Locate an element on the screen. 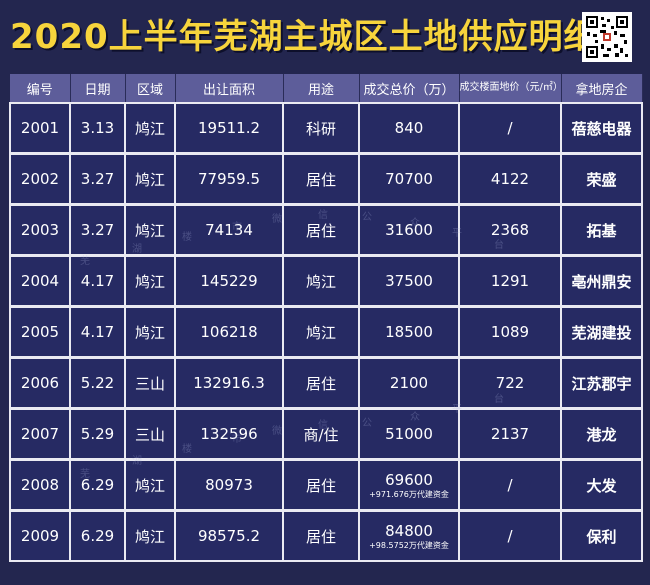  header-company: 拿地房企 is located at coordinates (602, 88).